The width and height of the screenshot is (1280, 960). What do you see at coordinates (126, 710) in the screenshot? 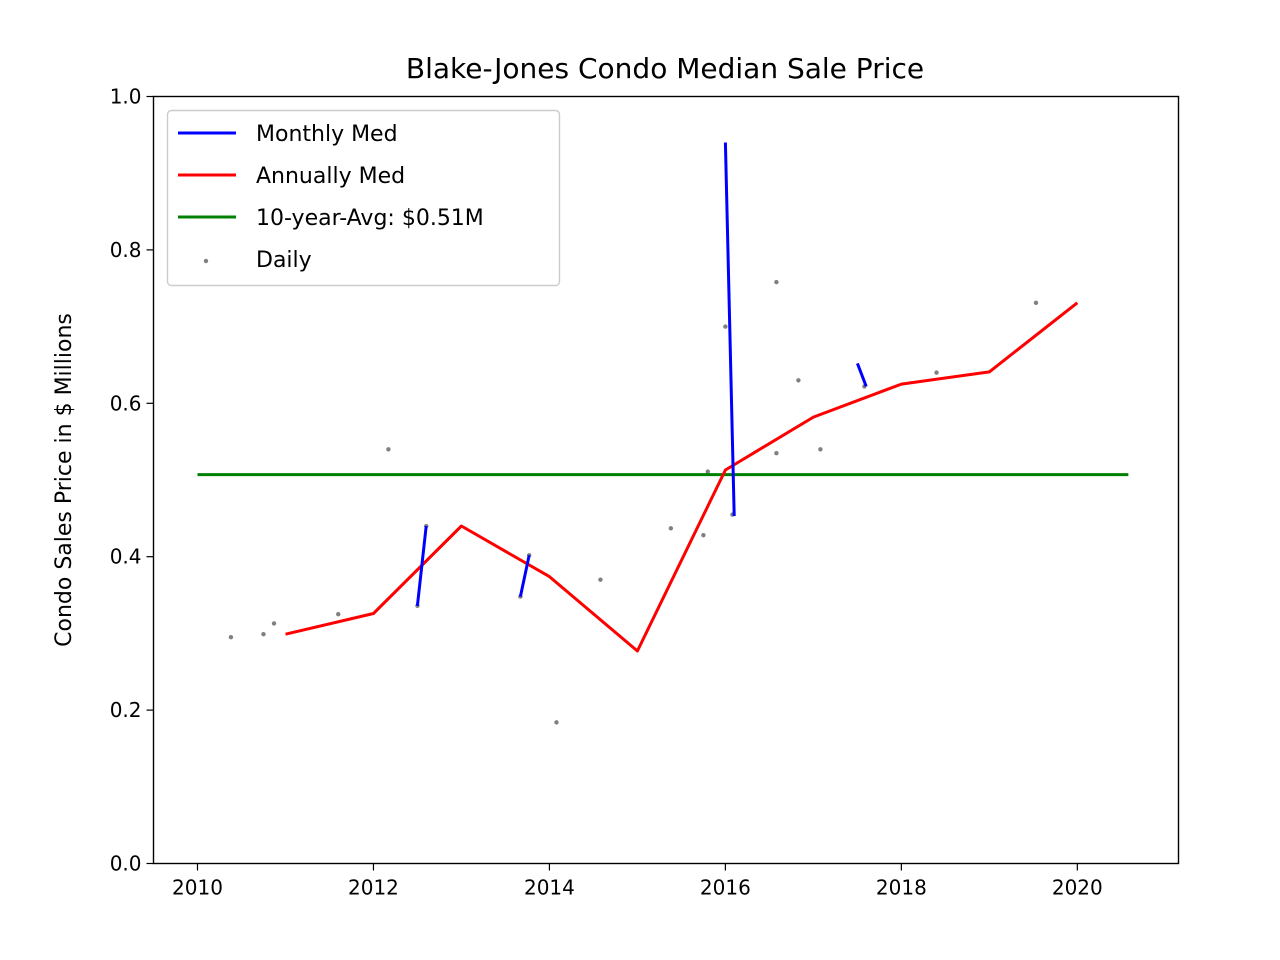
I see `y-tick-label: 0.2` at bounding box center [126, 710].